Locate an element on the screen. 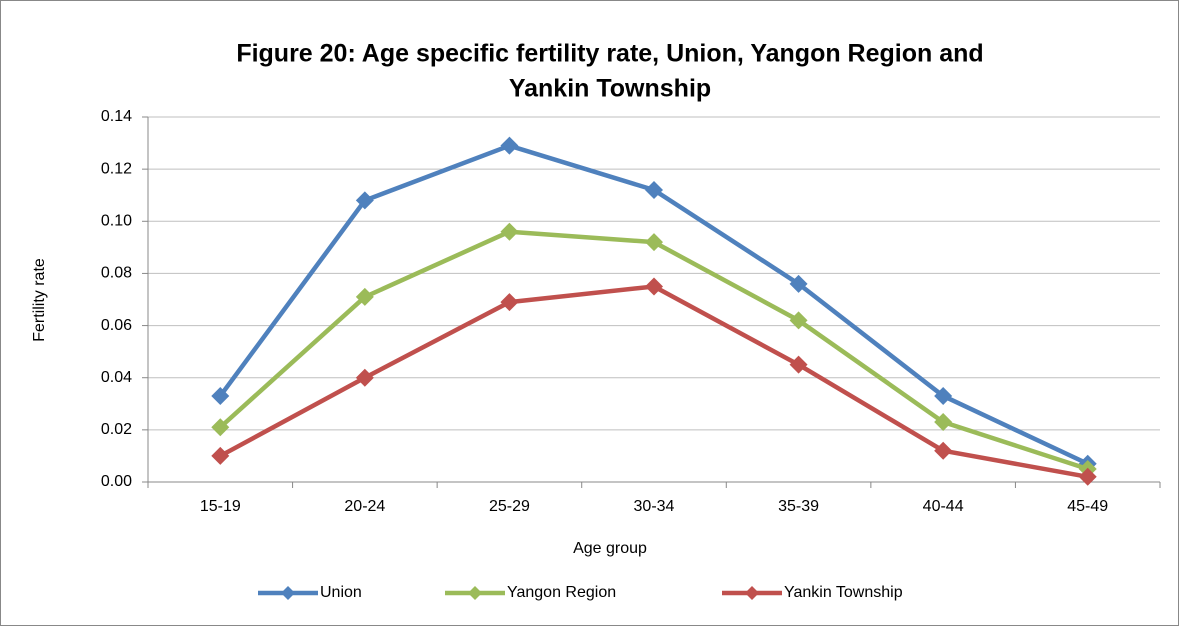 The height and width of the screenshot is (626, 1179). y-tick-label: 0.06 is located at coordinates (116, 325).